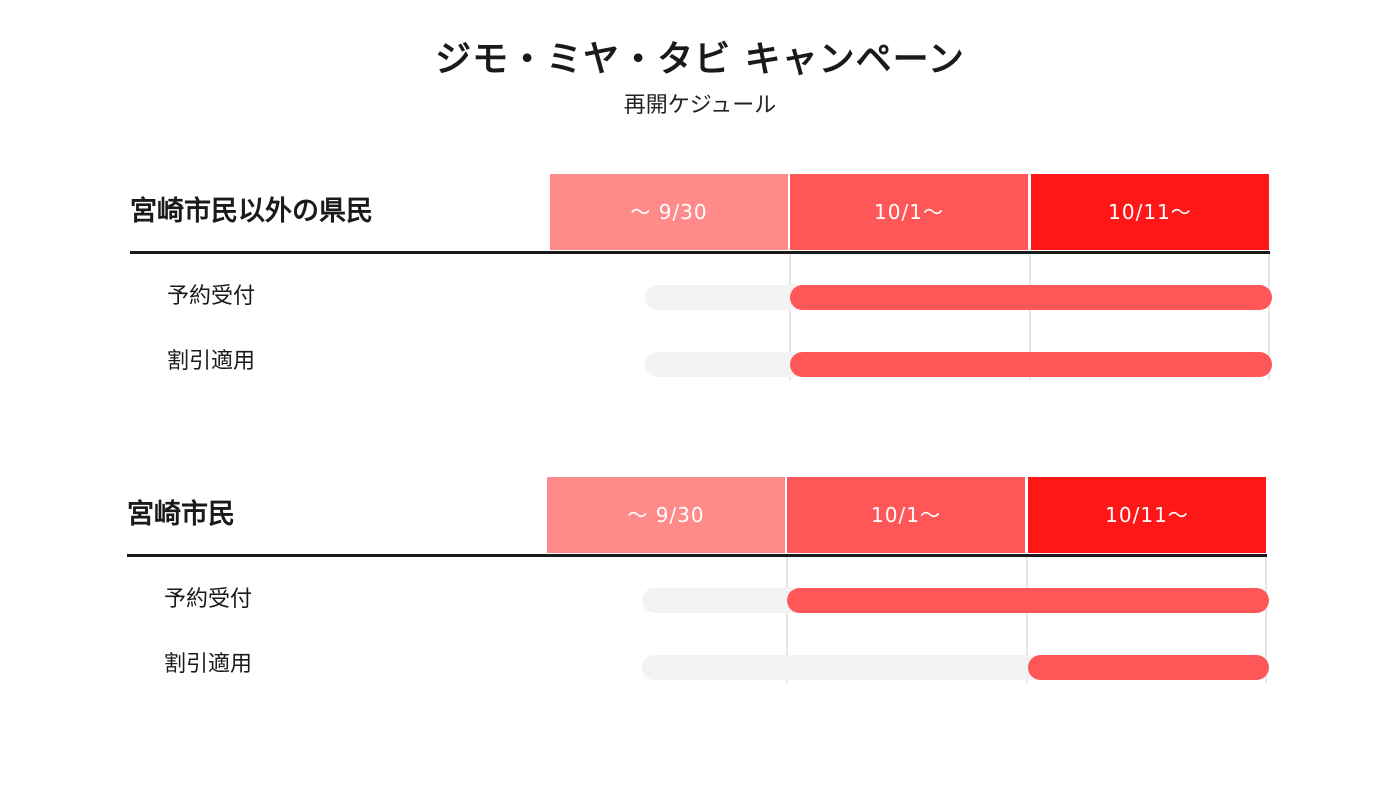 The height and width of the screenshot is (800, 1400). Describe the element at coordinates (700, 105) in the screenshot. I see `campaign-subtitle: 再開ケジュール` at that location.